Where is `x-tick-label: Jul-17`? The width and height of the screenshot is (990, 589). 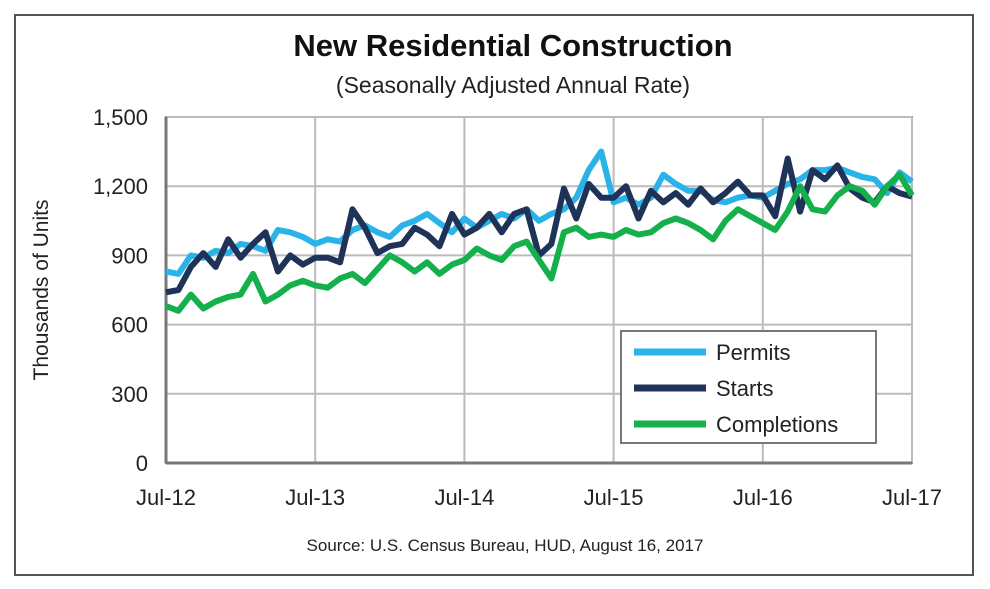
x-tick-label: Jul-17 is located at coordinates (912, 497).